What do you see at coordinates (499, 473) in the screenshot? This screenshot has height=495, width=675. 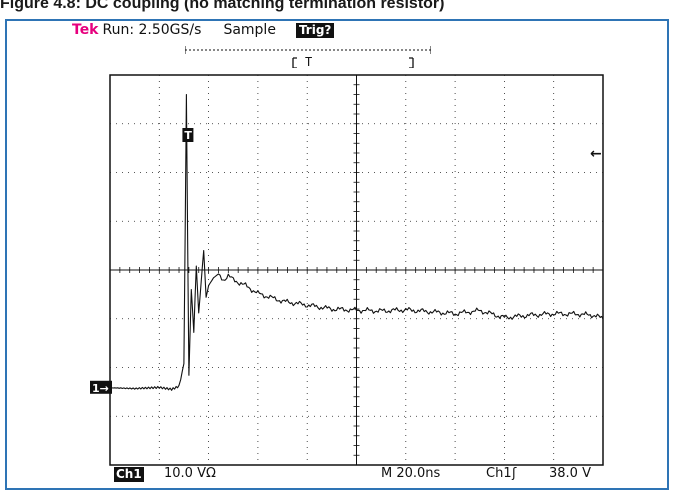 I see `trigger-source: Ch1` at bounding box center [499, 473].